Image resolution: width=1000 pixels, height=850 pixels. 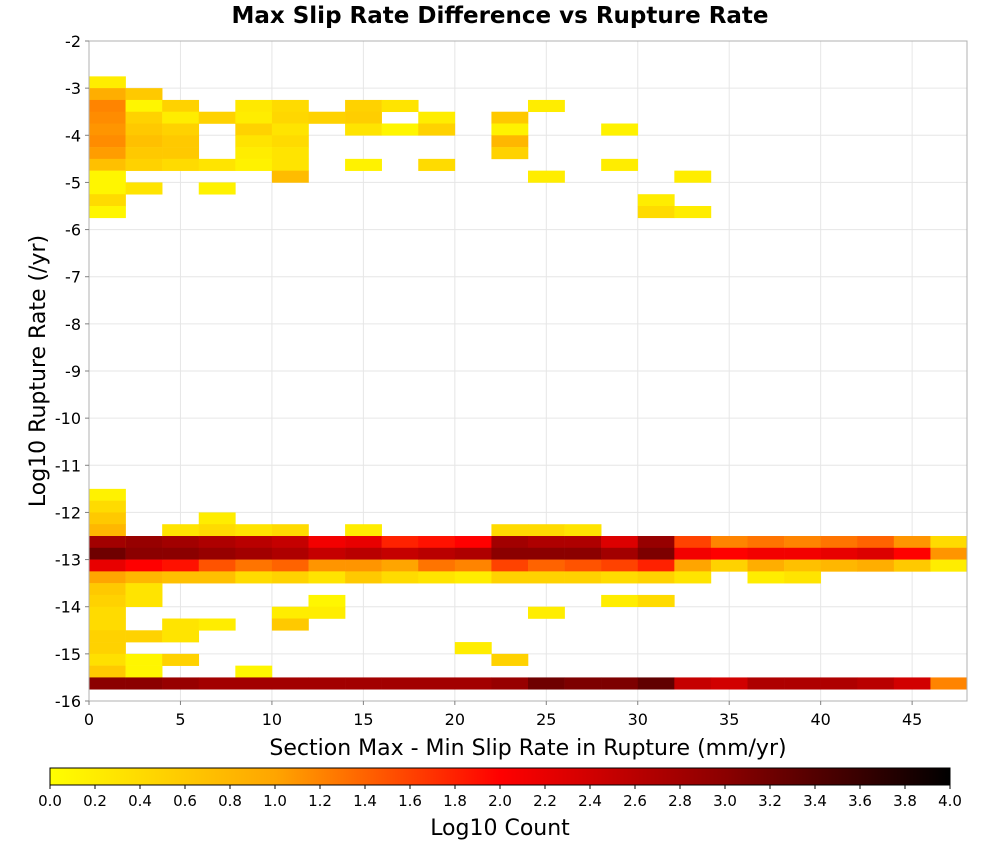 I want to click on colorbar-tick-label: 0.4, so click(x=140, y=801).